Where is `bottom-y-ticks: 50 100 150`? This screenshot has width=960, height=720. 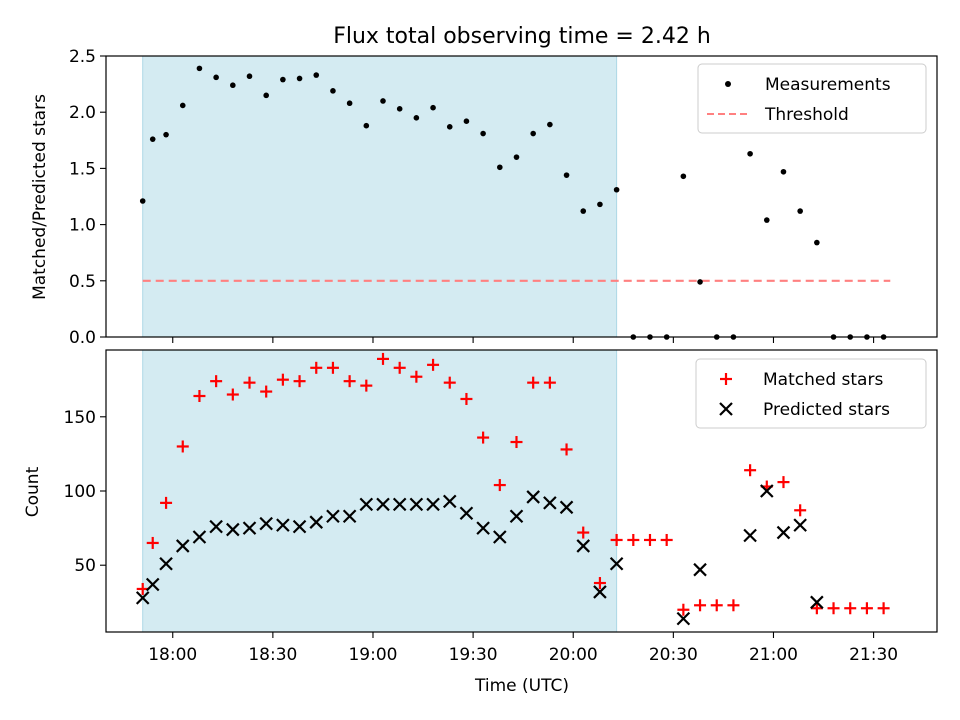
bottom-y-ticks: 50 100 150 is located at coordinates (85, 492).